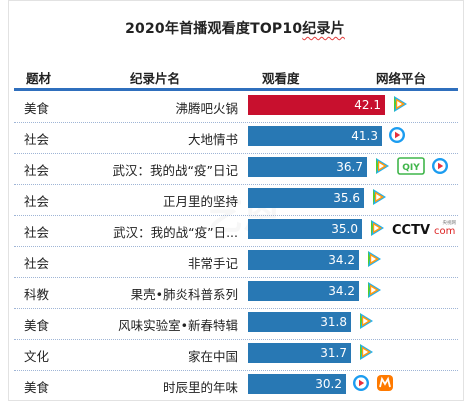 The image size is (470, 401). I want to click on bar: 31.8, so click(299, 322).